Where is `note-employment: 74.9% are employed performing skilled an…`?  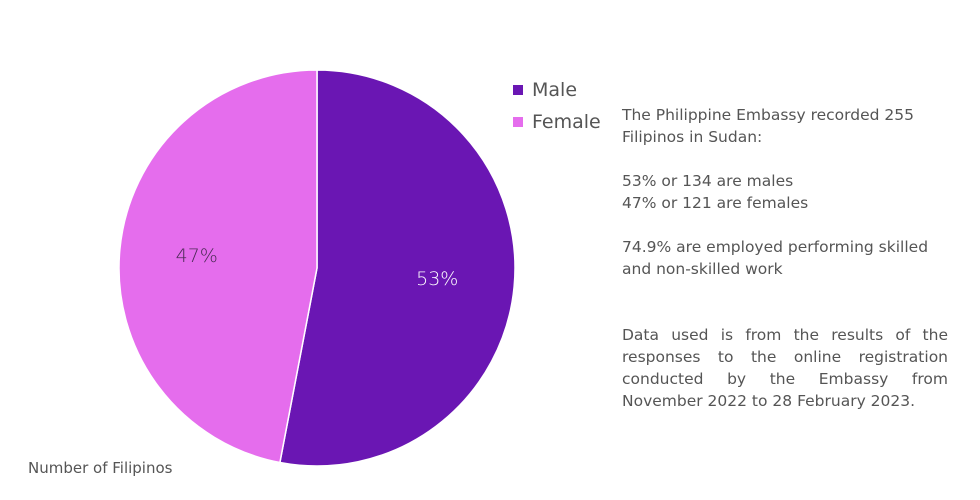
note-employment: 74.9% are employed performing skilled an… is located at coordinates (775, 258).